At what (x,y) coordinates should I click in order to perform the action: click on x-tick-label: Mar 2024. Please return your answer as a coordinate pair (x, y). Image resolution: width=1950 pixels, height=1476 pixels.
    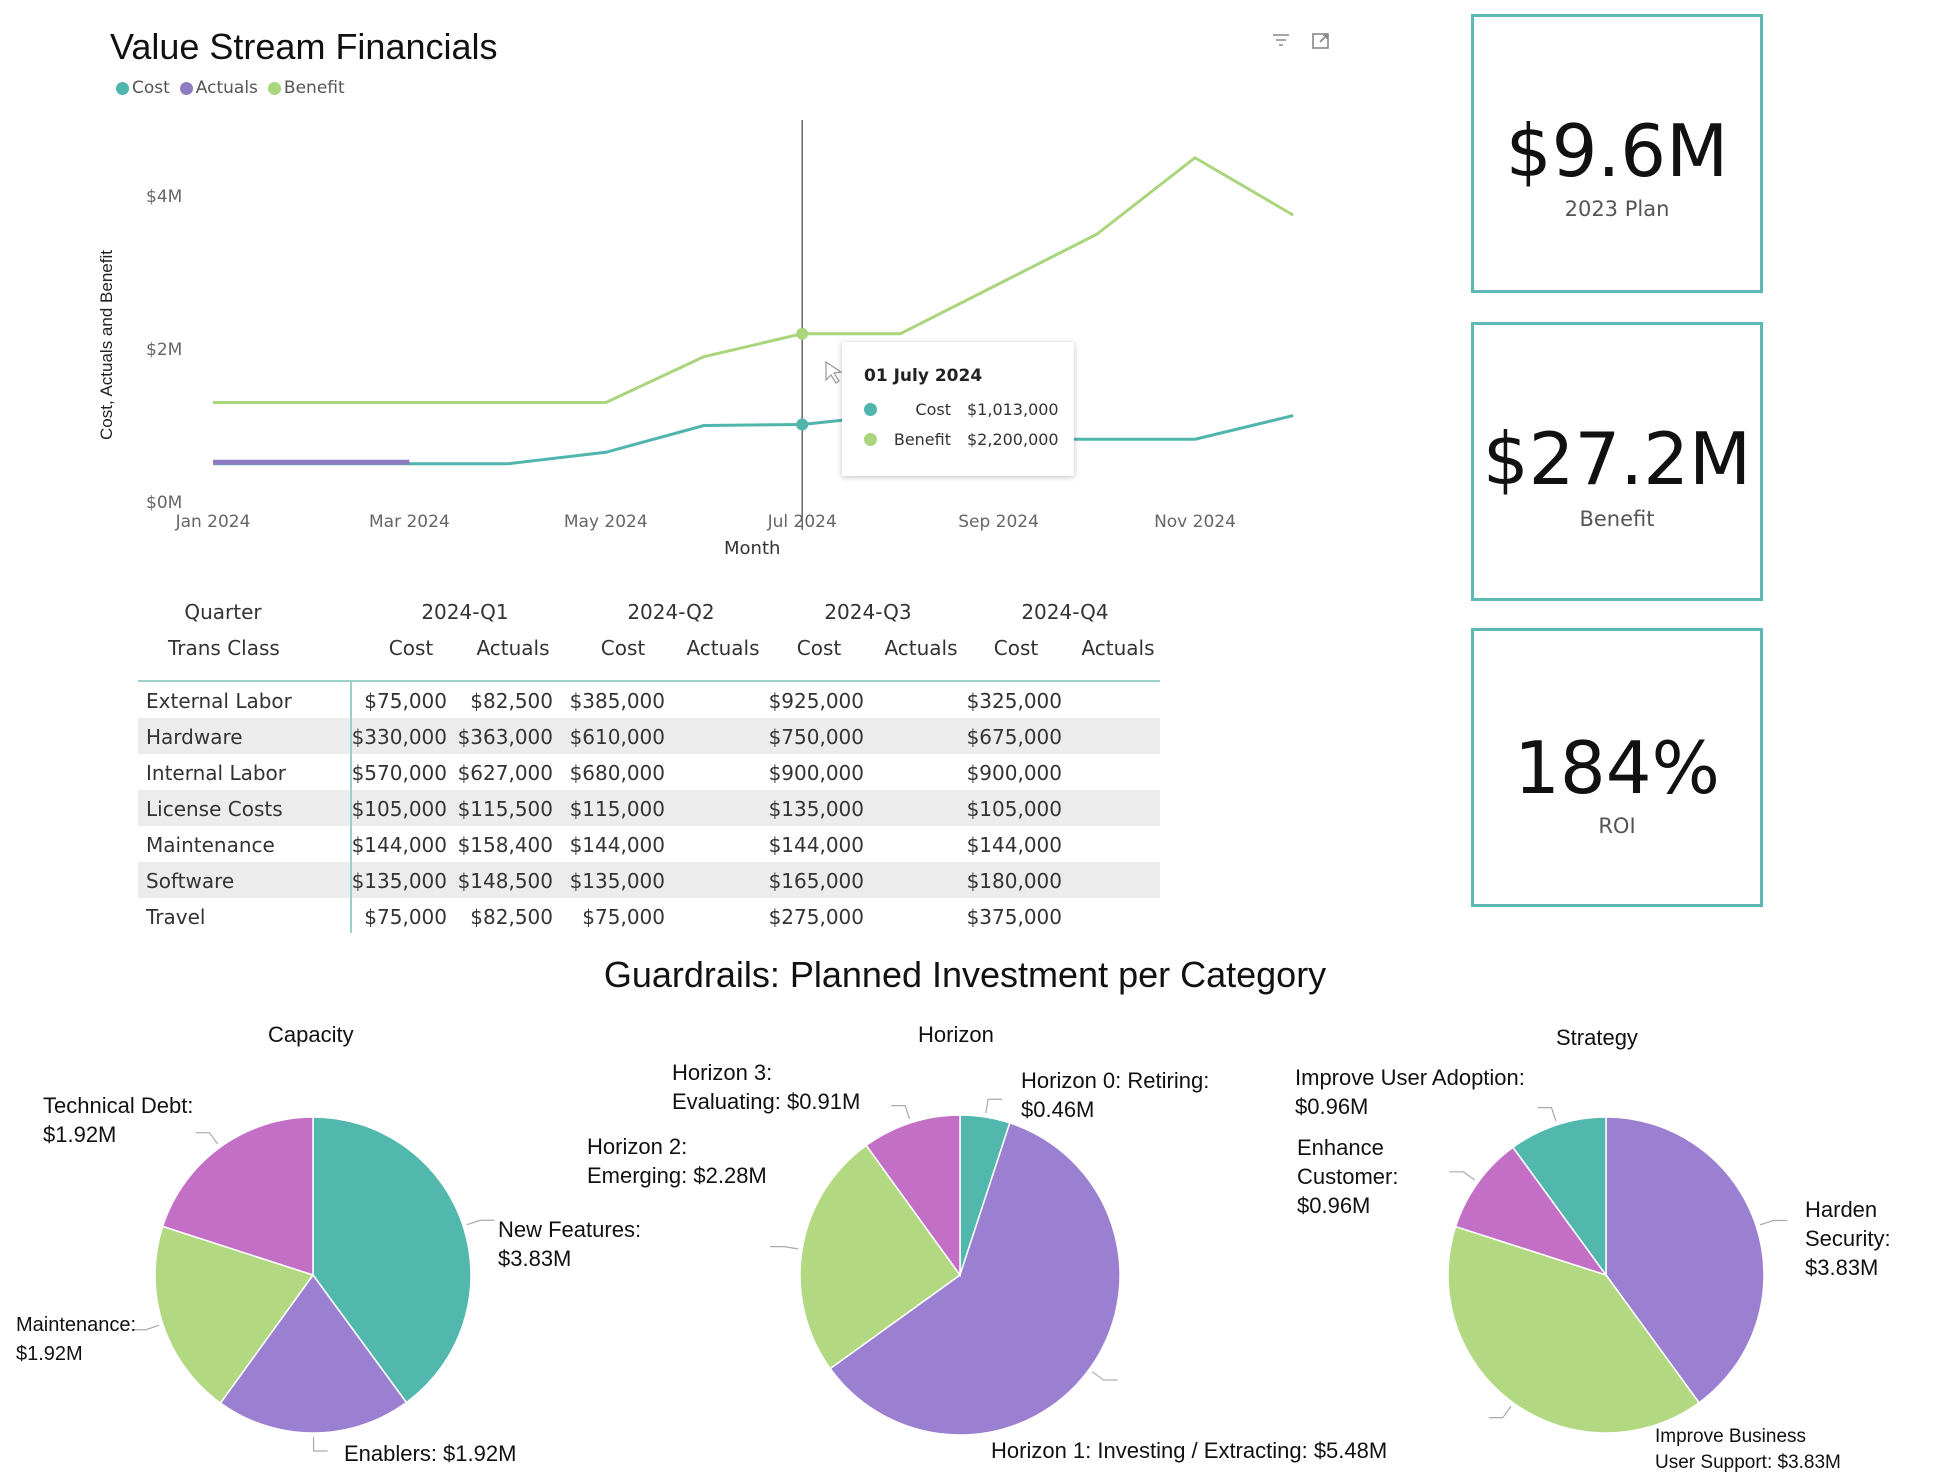
    Looking at the image, I should click on (409, 522).